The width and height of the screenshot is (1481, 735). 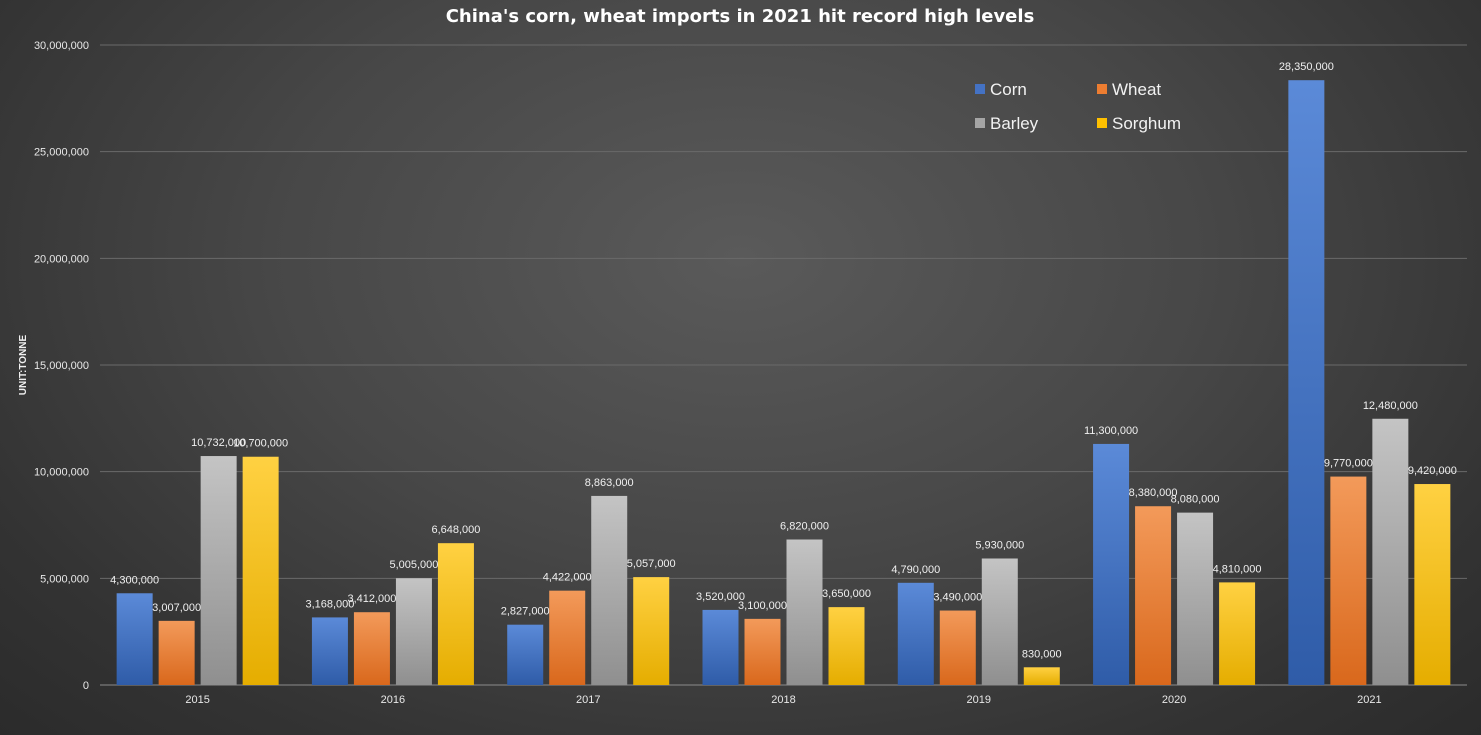 I want to click on bar-barley-2016, so click(x=413, y=631).